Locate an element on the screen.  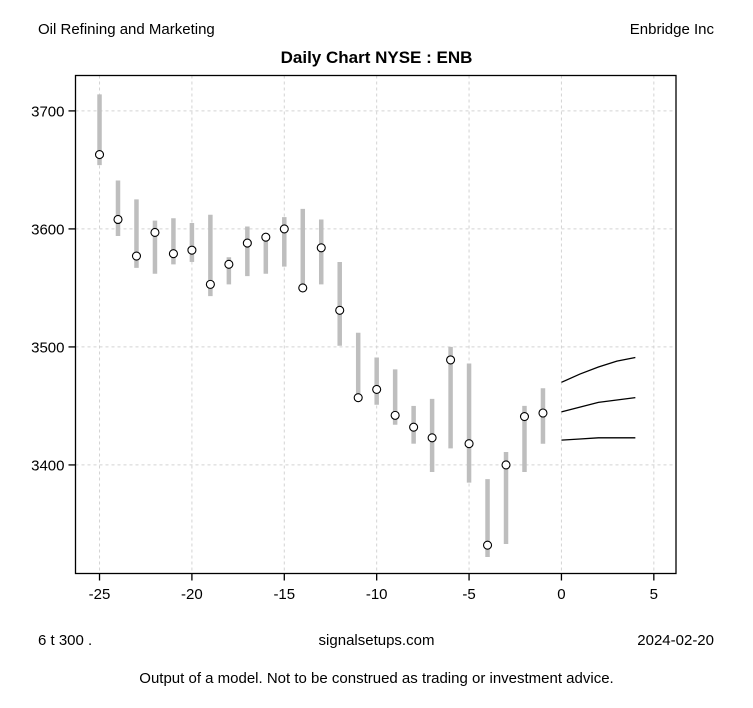
footer-date: 2024-02-20 is located at coordinates (675, 640).